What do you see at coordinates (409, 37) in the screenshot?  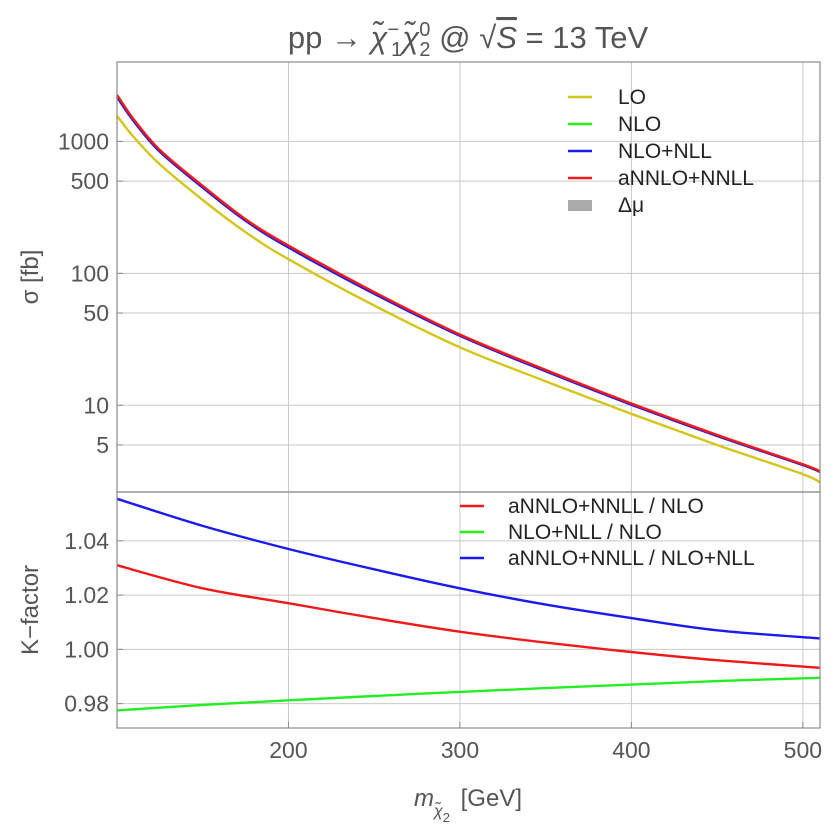 I see `title-chi2: χ̃` at bounding box center [409, 37].